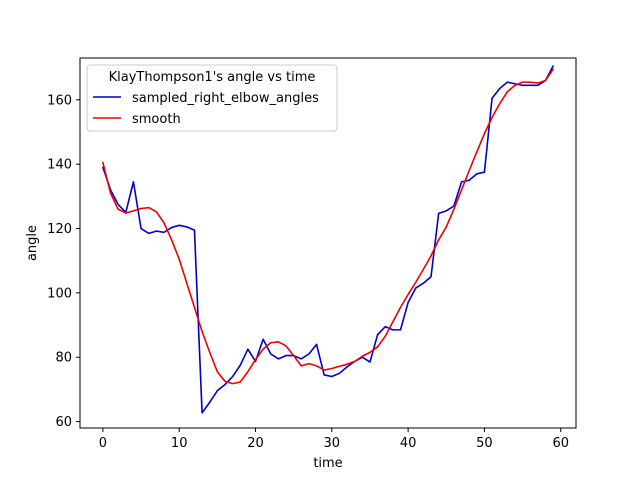 This screenshot has height=480, width=640. What do you see at coordinates (32, 243) in the screenshot?
I see `y-axis-label: angle` at bounding box center [32, 243].